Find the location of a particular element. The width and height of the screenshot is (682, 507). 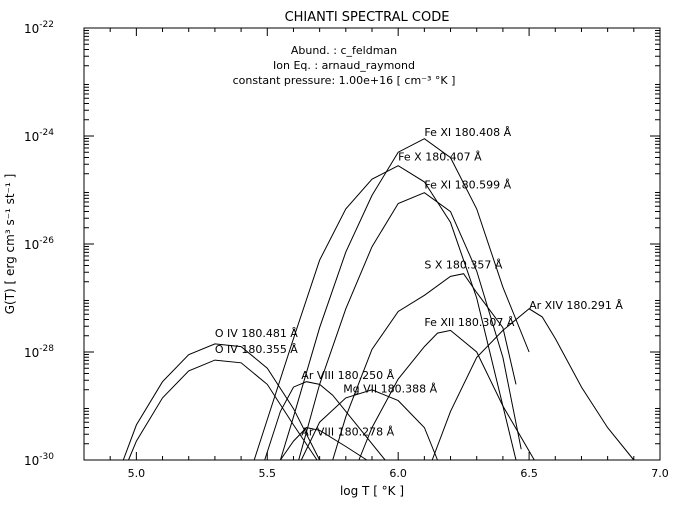

annotation-line: constant pressure: 1.00e+16 [ cm⁻³ °K ] is located at coordinates (344, 80).